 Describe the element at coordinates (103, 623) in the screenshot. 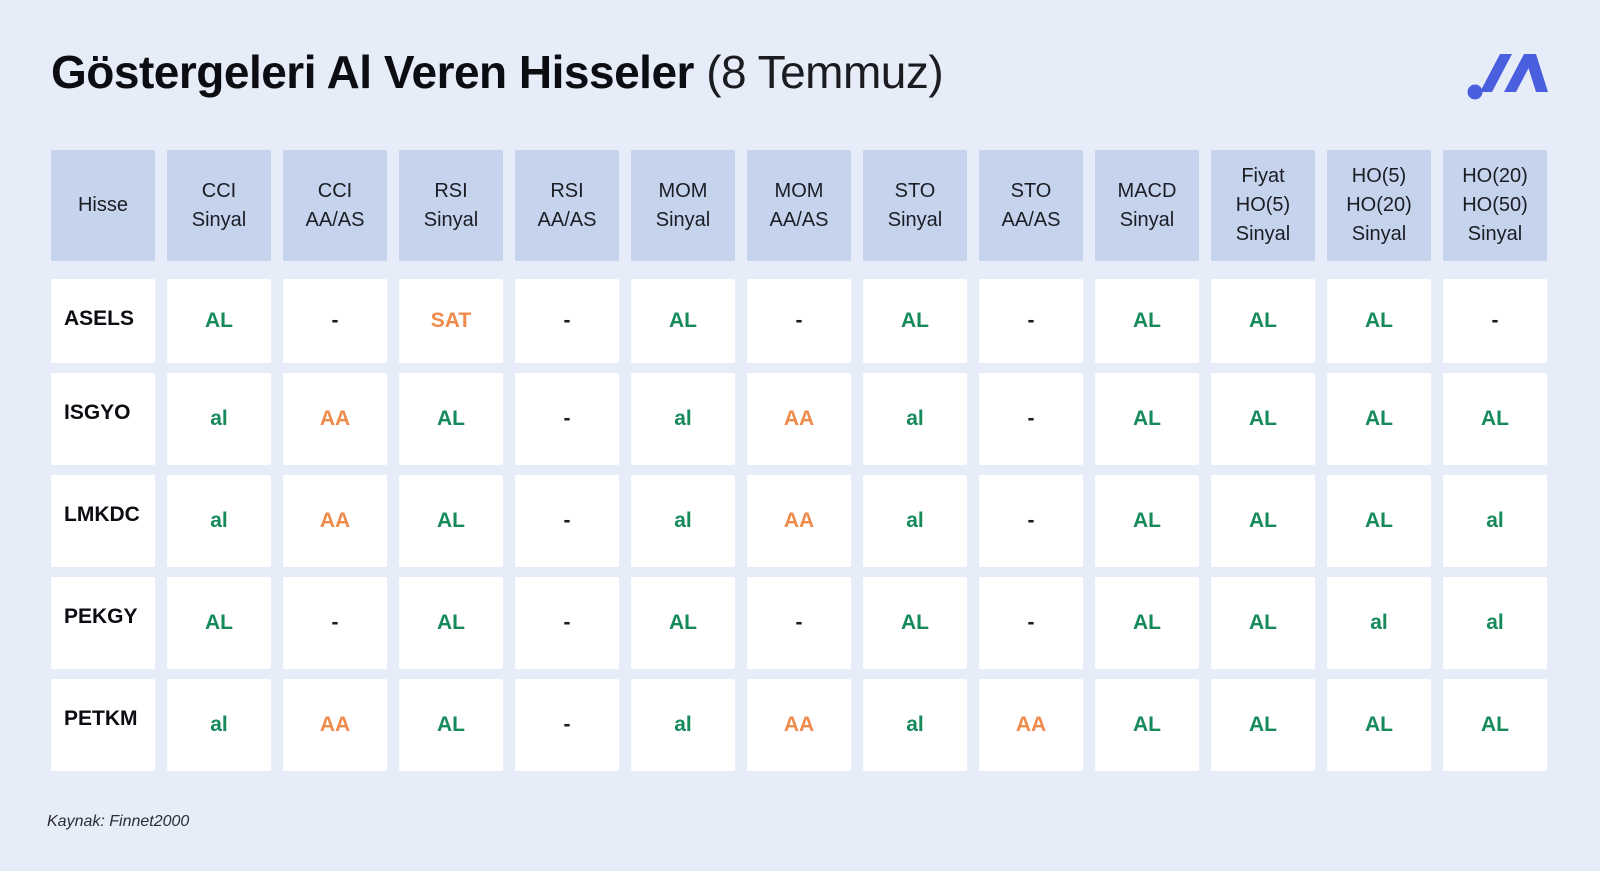

I see `row-ticker: PEKGY` at that location.